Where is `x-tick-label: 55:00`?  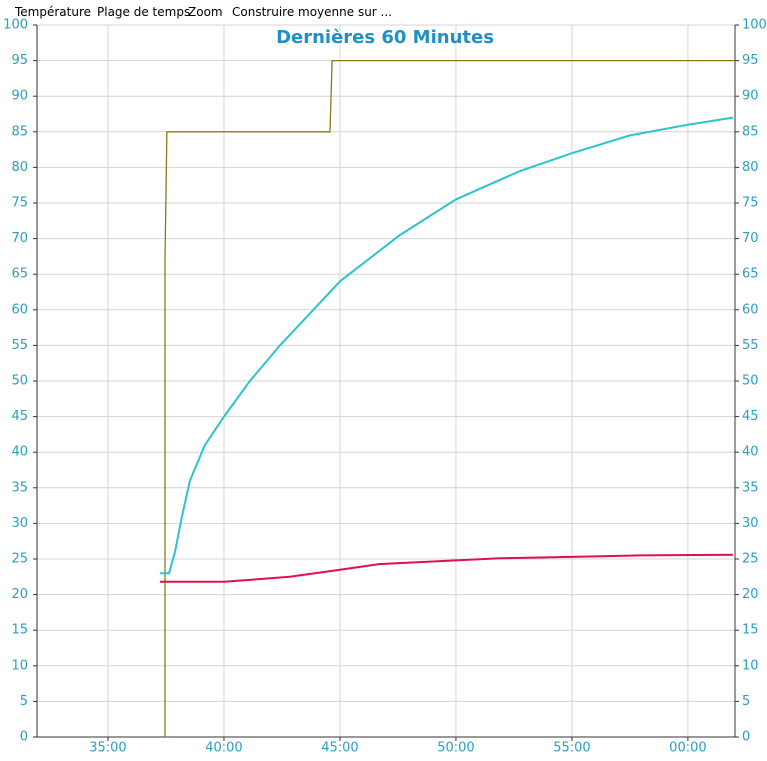 x-tick-label: 55:00 is located at coordinates (571, 748).